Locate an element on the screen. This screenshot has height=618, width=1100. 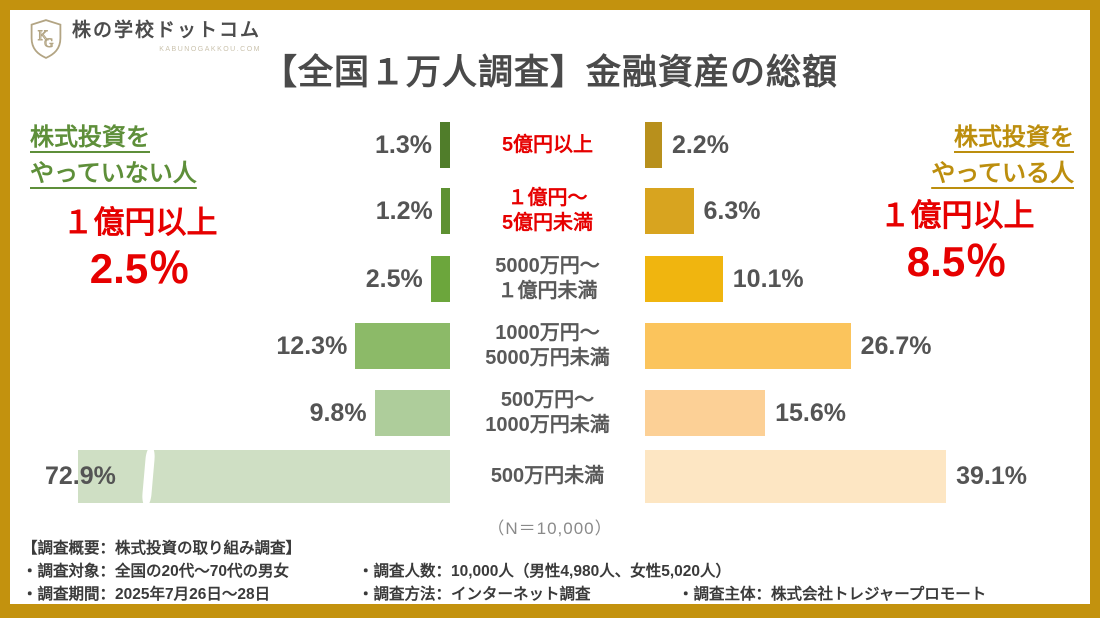
right-value-label: 6.3% is located at coordinates (732, 210).